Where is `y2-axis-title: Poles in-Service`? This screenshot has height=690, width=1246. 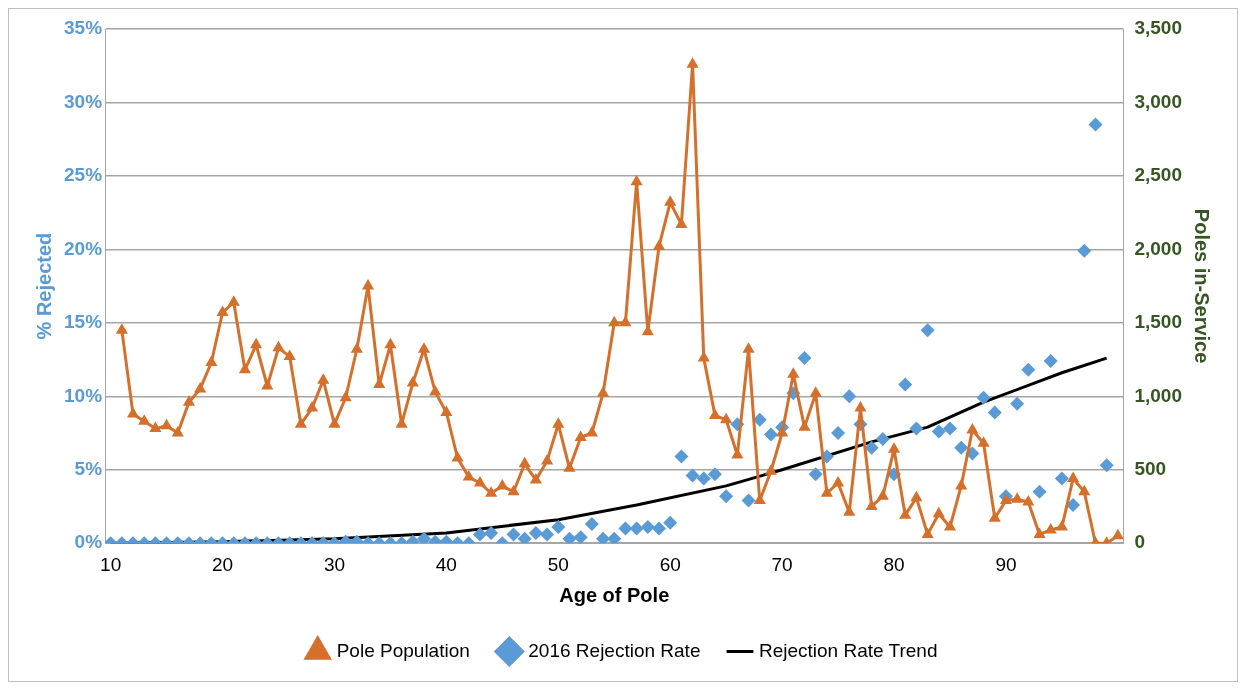 y2-axis-title: Poles in-Service is located at coordinates (1202, 286).